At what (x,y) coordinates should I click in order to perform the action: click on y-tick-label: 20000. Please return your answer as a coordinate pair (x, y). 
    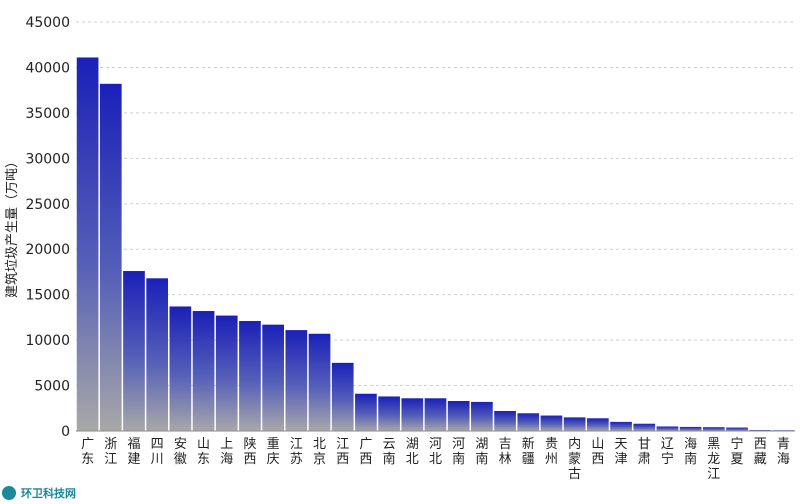
    Looking at the image, I should click on (47, 250).